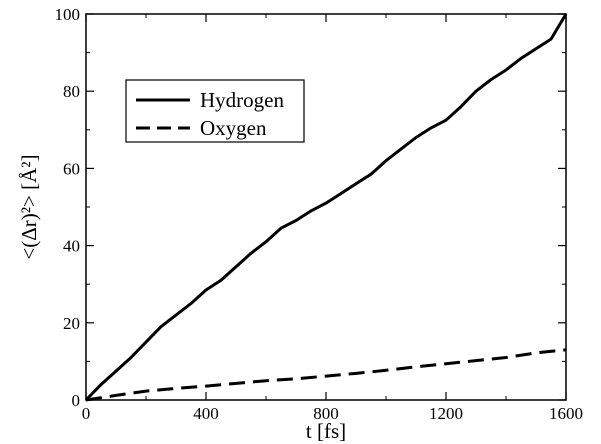  What do you see at coordinates (326, 413) in the screenshot?
I see `x-tick-label-800: 800` at bounding box center [326, 413].